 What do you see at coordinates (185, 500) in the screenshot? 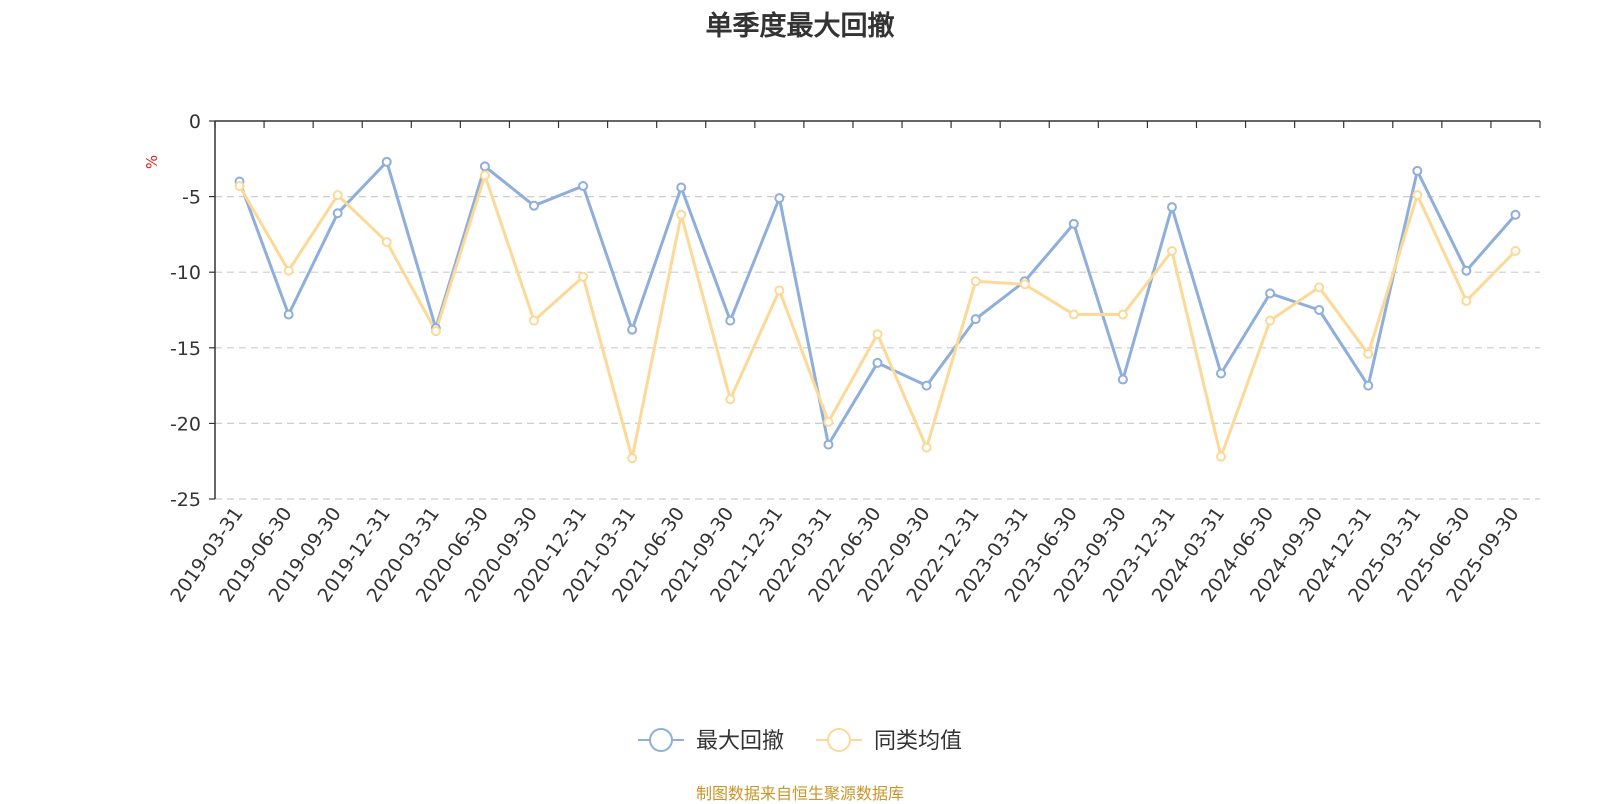
I see `y-tick-label: -25` at bounding box center [185, 500].